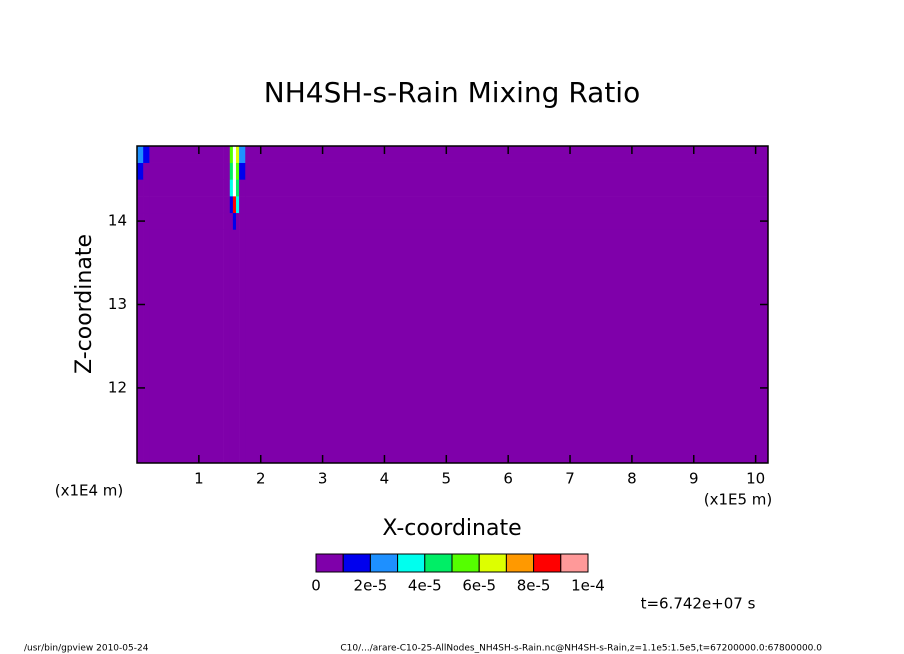 The height and width of the screenshot is (654, 904). Describe the element at coordinates (698, 604) in the screenshot. I see `time-label: t=6.742e+07 s` at that location.